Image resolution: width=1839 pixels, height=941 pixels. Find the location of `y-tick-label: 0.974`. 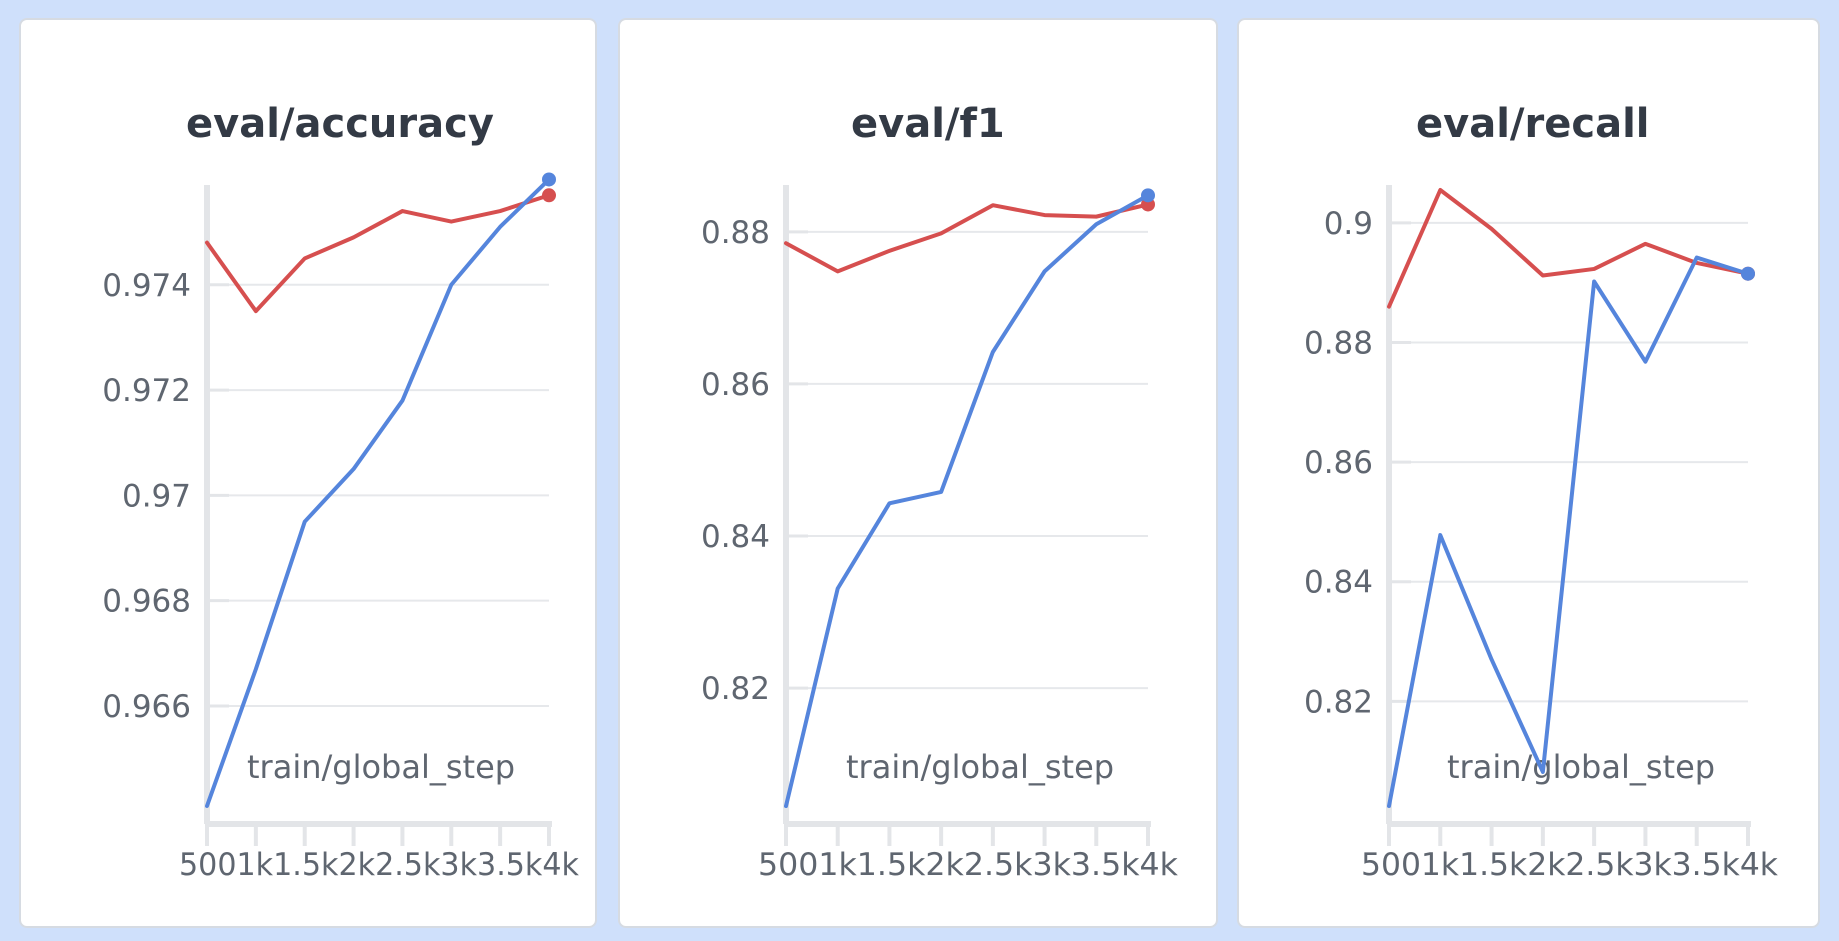

y-tick-label: 0.974 is located at coordinates (146, 286).